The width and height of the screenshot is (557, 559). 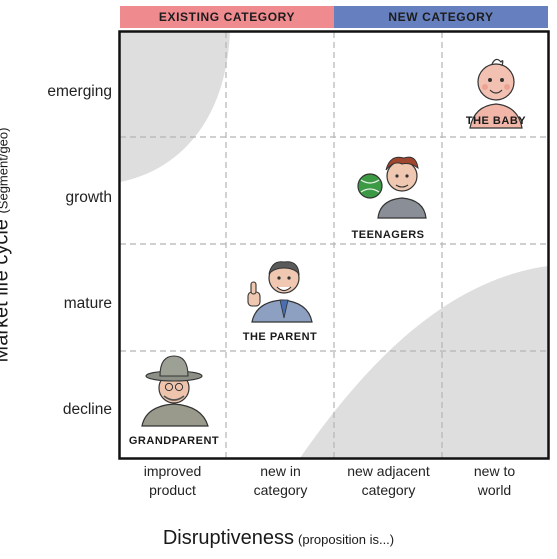 I want to click on x-level-new-in-category-line1: new in, so click(x=280, y=471).